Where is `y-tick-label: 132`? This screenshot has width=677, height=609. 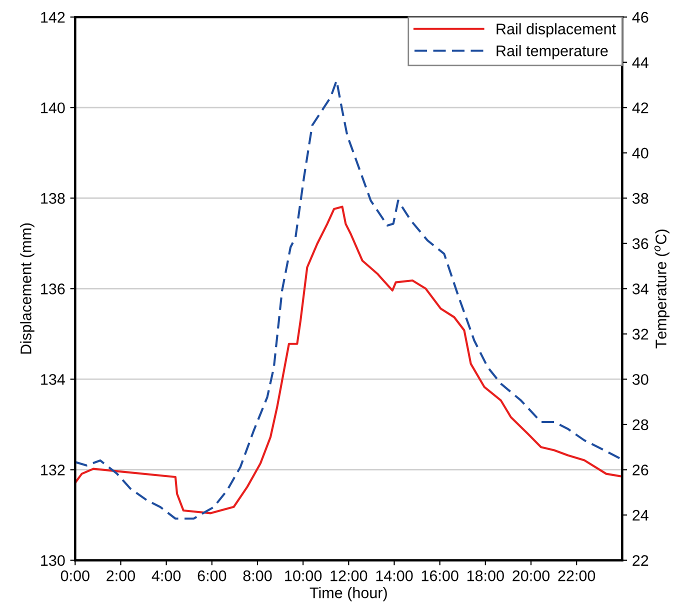
y-tick-label: 132 is located at coordinates (53, 470).